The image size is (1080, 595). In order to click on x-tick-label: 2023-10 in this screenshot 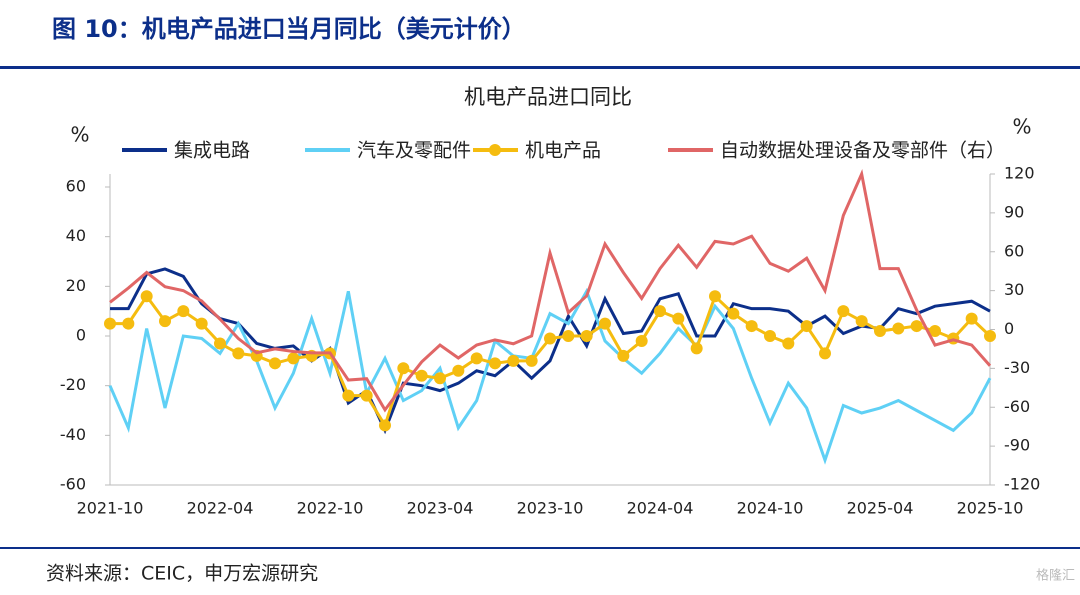, I will do `click(550, 508)`.